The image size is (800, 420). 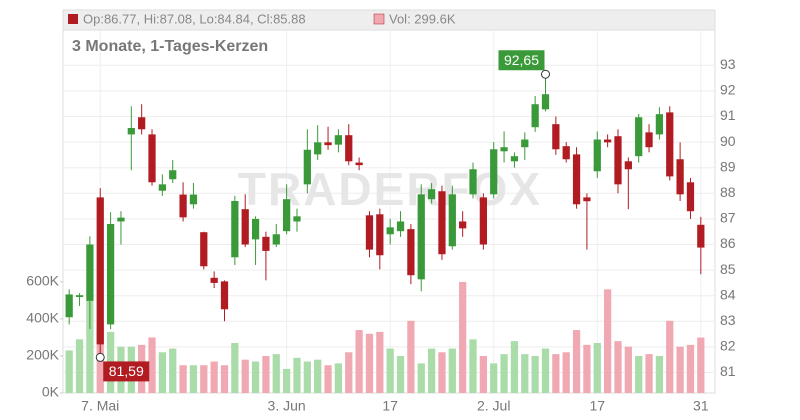 What do you see at coordinates (728, 141) in the screenshot?
I see `y-tick-label: 90` at bounding box center [728, 141].